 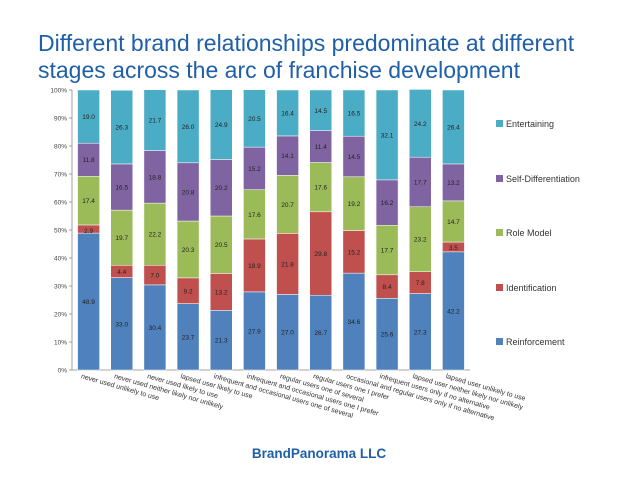 What do you see at coordinates (529, 233) in the screenshot?
I see `legend-label: Role Model` at bounding box center [529, 233].